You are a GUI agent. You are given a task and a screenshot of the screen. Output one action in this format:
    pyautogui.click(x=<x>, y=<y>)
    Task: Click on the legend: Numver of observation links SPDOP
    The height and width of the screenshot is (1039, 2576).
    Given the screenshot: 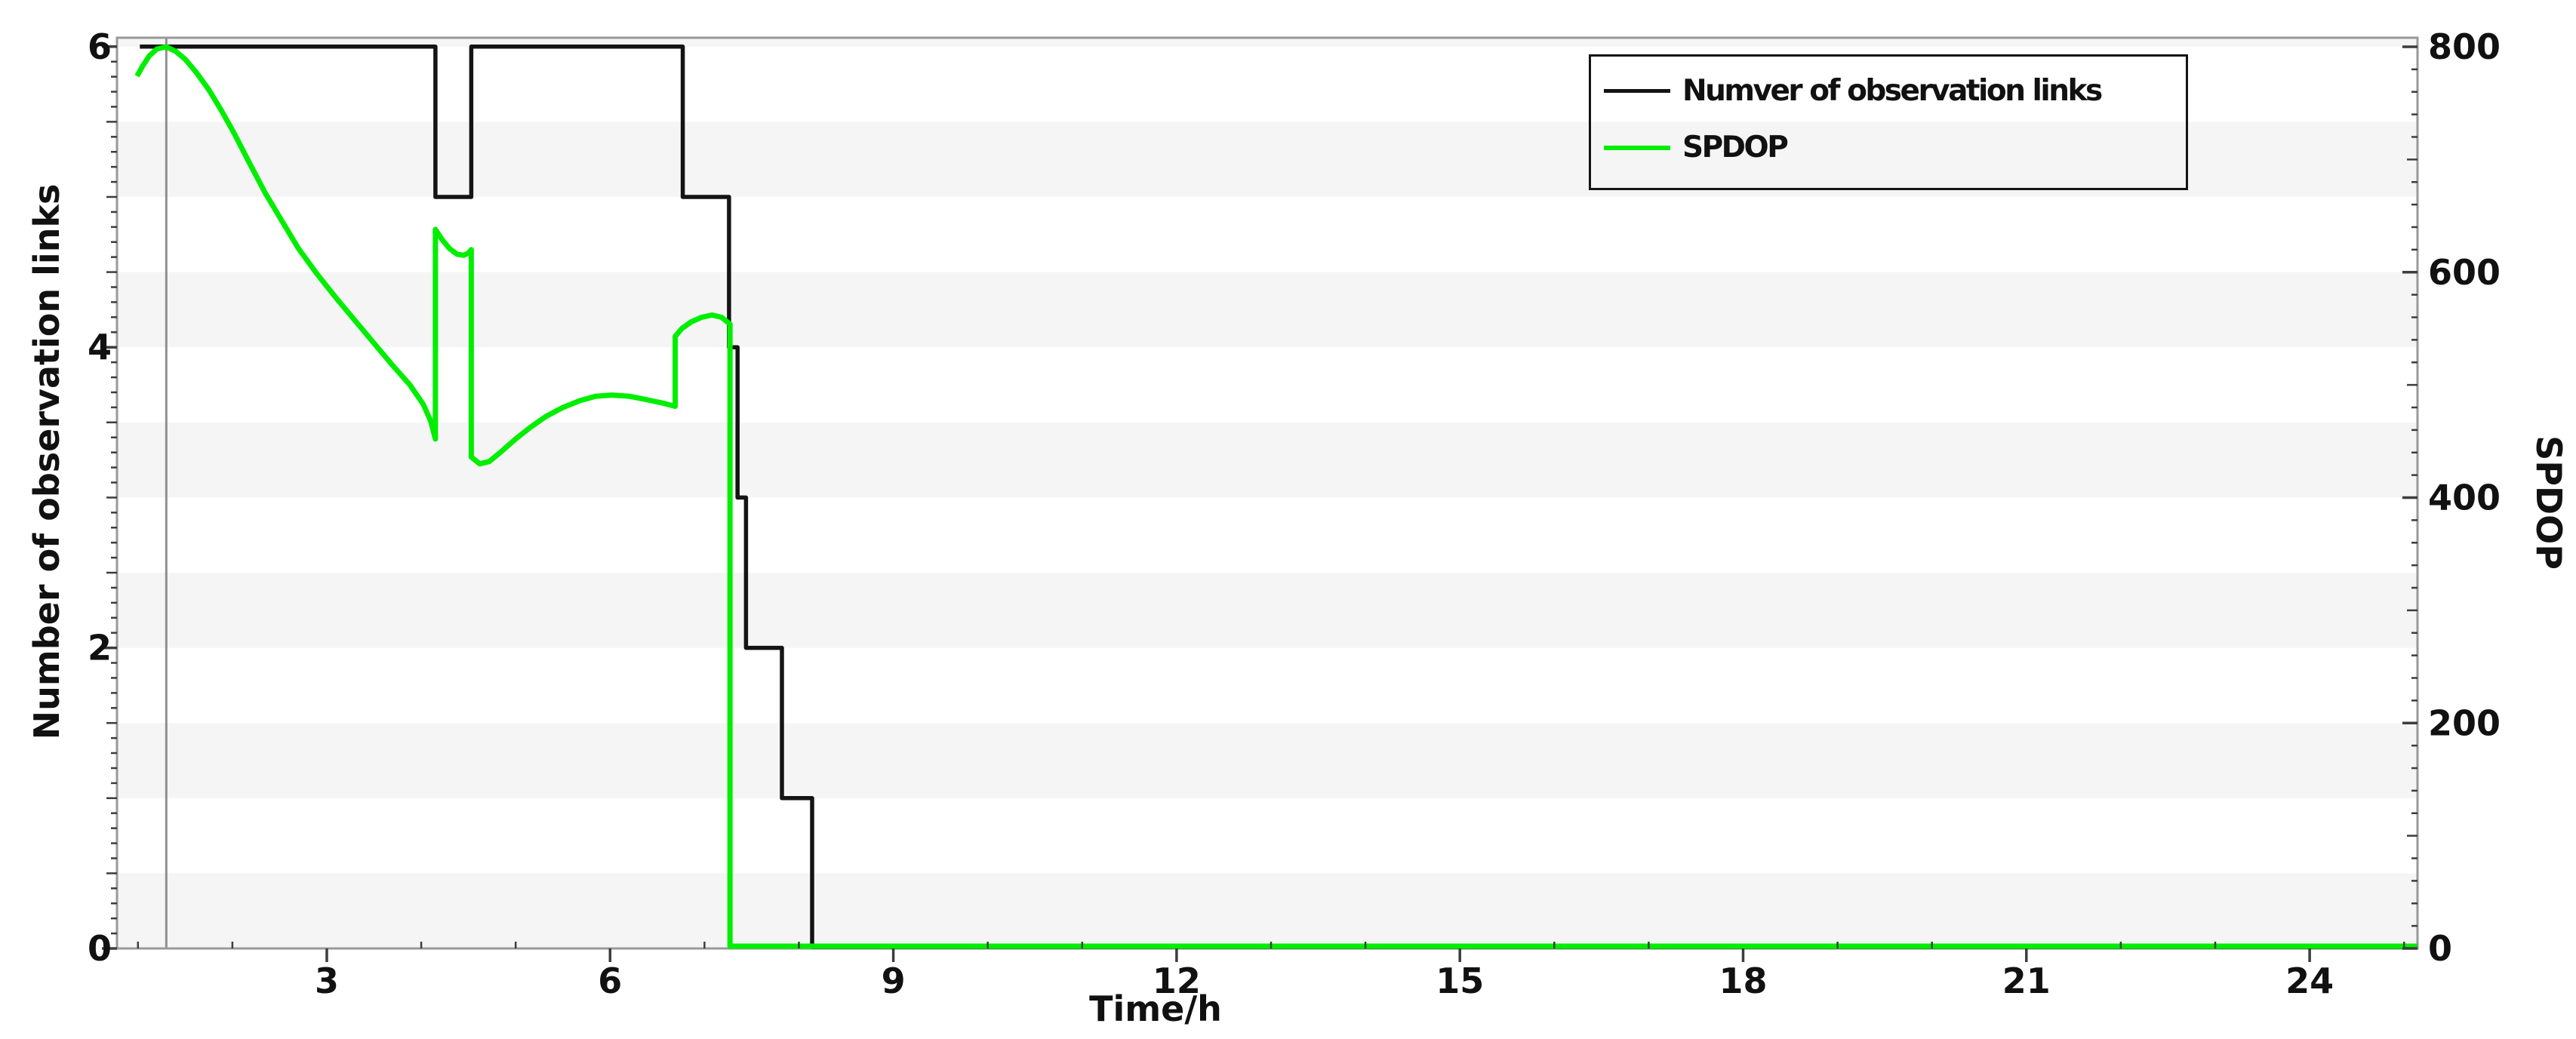 What is the action you would take?
    pyautogui.click(x=1888, y=122)
    